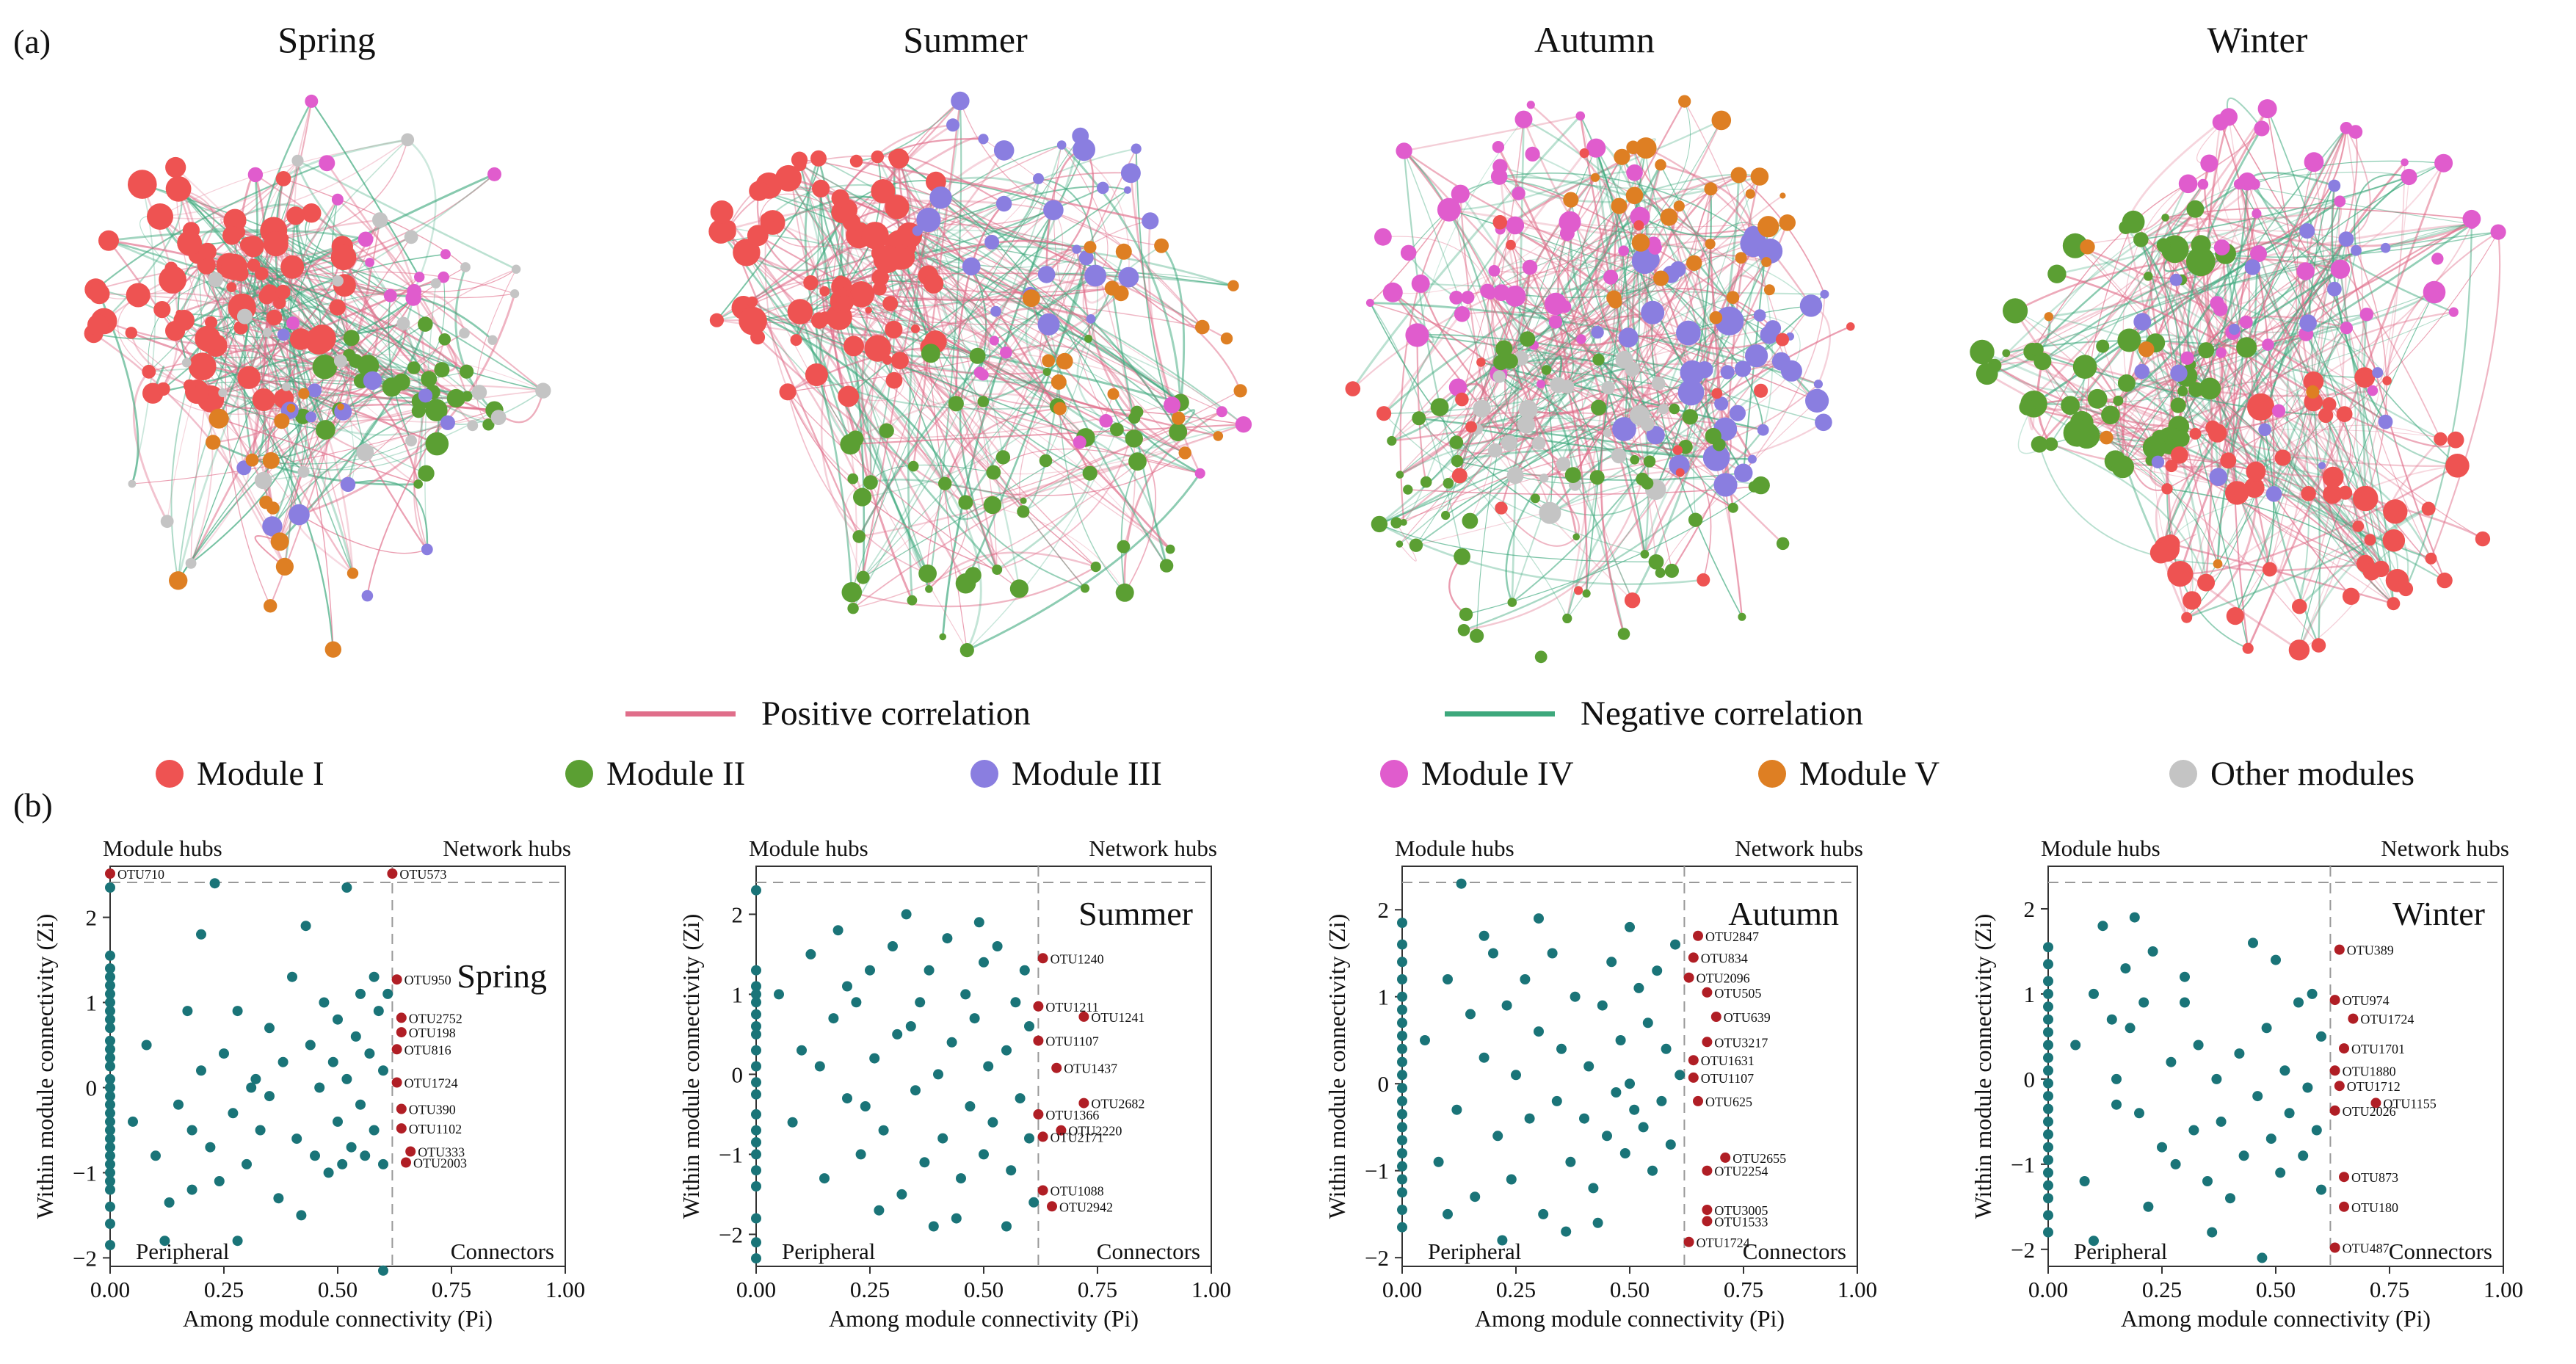  Describe the element at coordinates (870, 1289) in the screenshot. I see `x-tick-label: 0.25` at that location.